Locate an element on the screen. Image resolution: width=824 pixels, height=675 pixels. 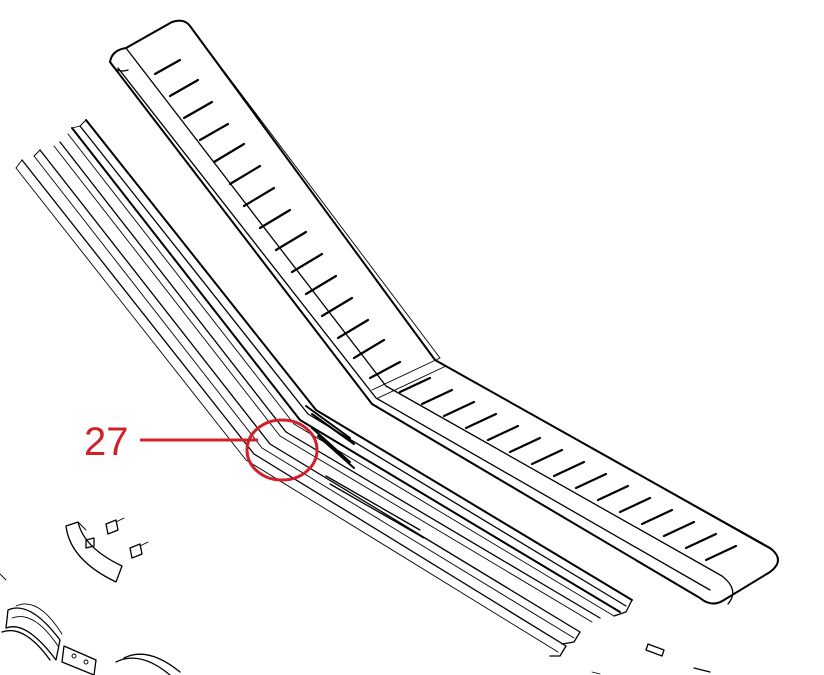
fold-clips is located at coordinates (365, 472).